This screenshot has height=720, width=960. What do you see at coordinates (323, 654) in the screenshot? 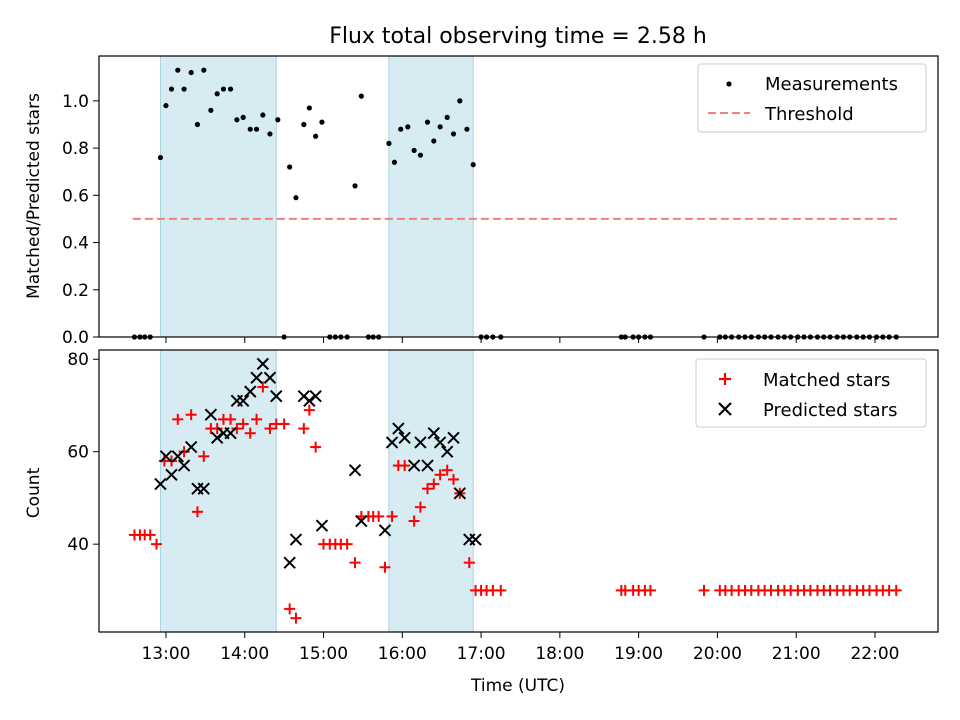
I see `x-tick-label: 15:00` at bounding box center [323, 654].